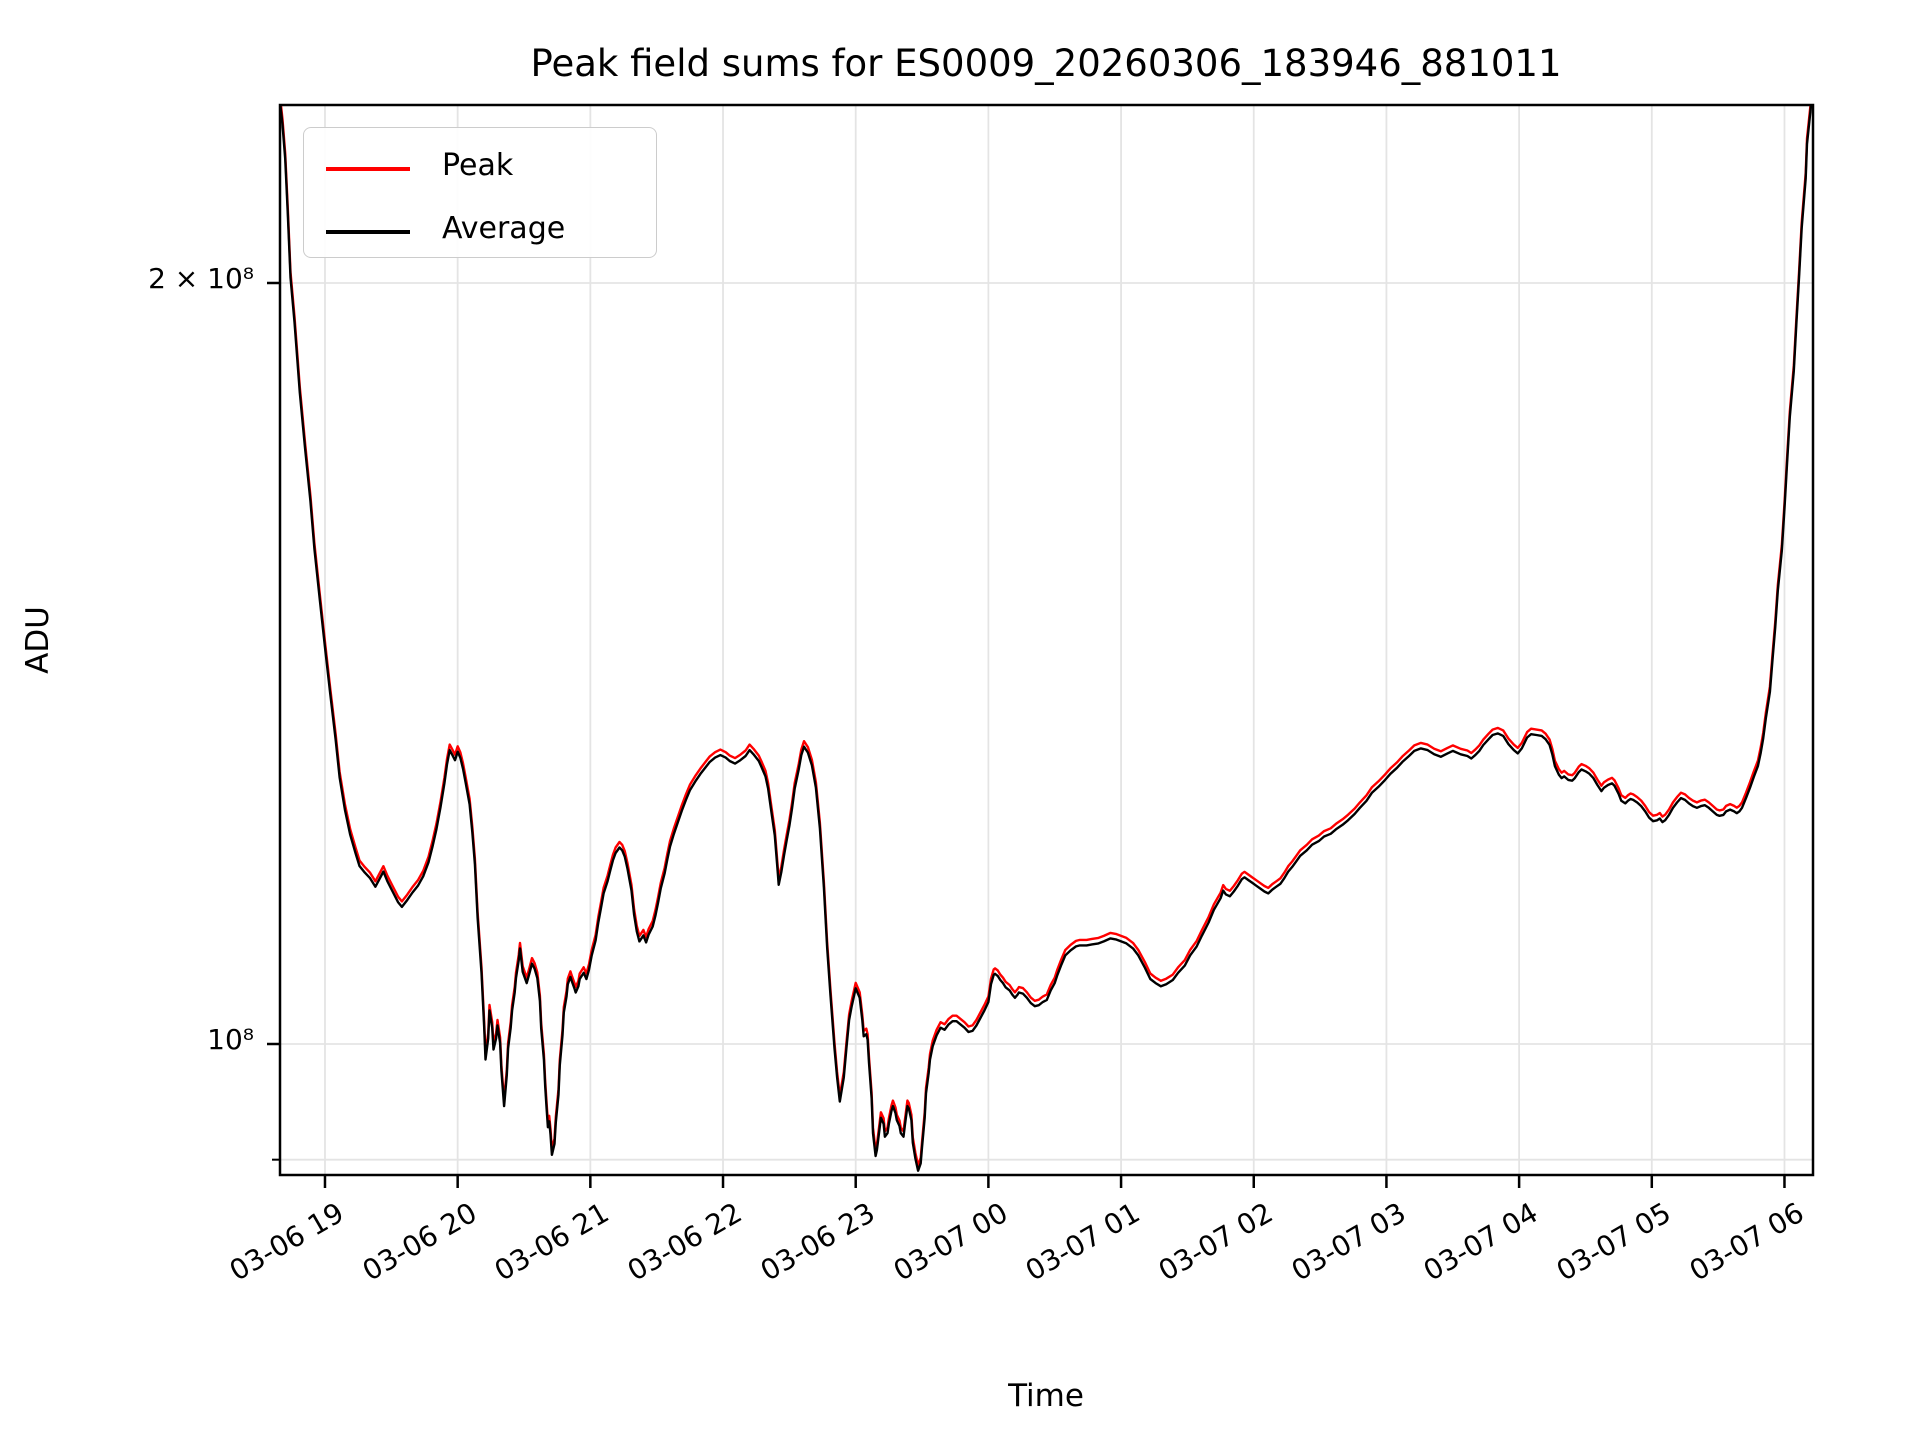  What do you see at coordinates (504, 228) in the screenshot?
I see `legend-label: Average` at bounding box center [504, 228].